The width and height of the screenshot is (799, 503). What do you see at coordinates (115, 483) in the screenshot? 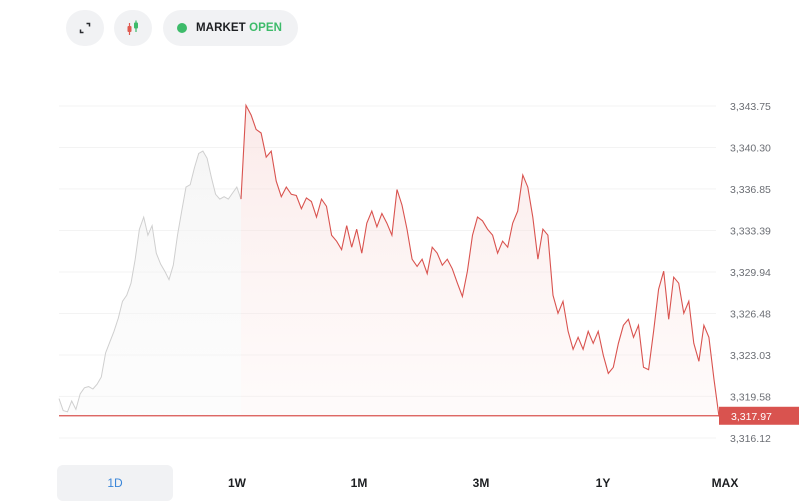
I see `tab-1d: 1D` at bounding box center [115, 483].